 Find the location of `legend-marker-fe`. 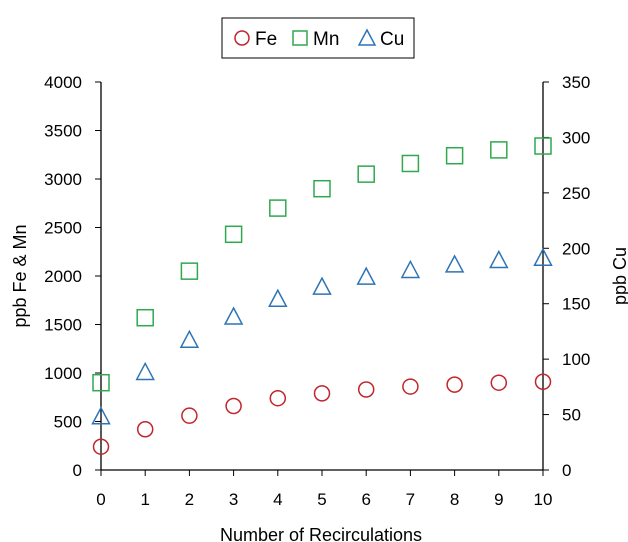

legend-marker-fe is located at coordinates (242, 38).